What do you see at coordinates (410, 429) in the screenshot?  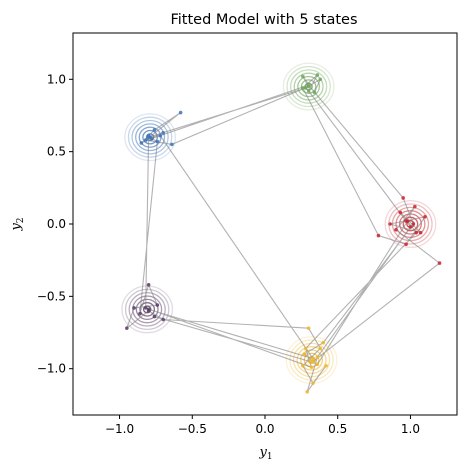 I see `x-tick-label: 1.0` at bounding box center [410, 429].